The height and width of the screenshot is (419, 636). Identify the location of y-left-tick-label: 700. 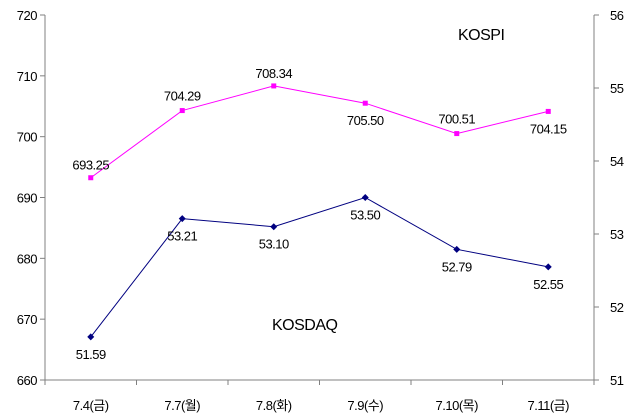
(27, 137).